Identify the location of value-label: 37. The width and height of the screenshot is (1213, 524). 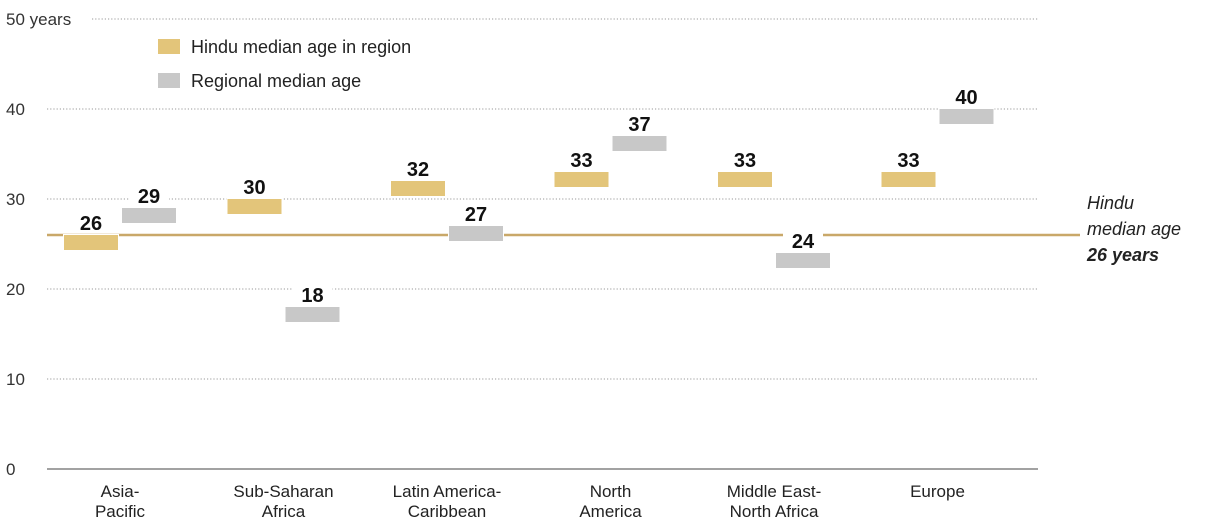
(639, 125).